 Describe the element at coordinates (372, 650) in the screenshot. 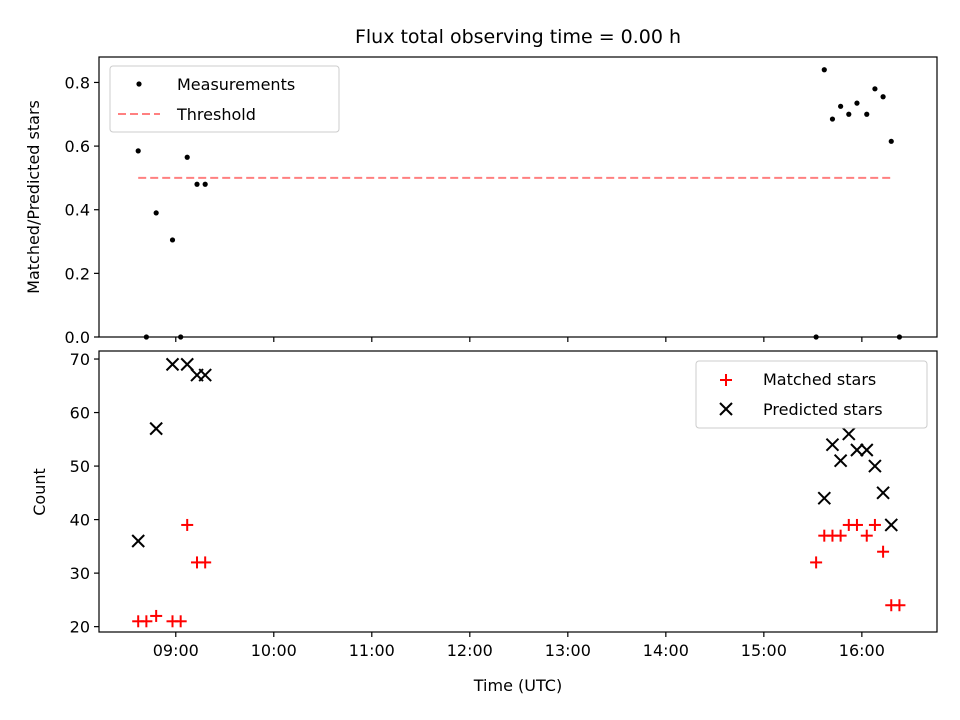

I see `x-tick-label: 11:00` at that location.